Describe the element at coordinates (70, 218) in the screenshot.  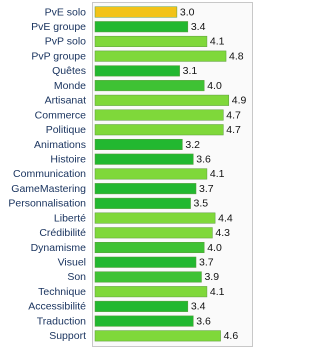
I see `category-label: Liberté` at that location.